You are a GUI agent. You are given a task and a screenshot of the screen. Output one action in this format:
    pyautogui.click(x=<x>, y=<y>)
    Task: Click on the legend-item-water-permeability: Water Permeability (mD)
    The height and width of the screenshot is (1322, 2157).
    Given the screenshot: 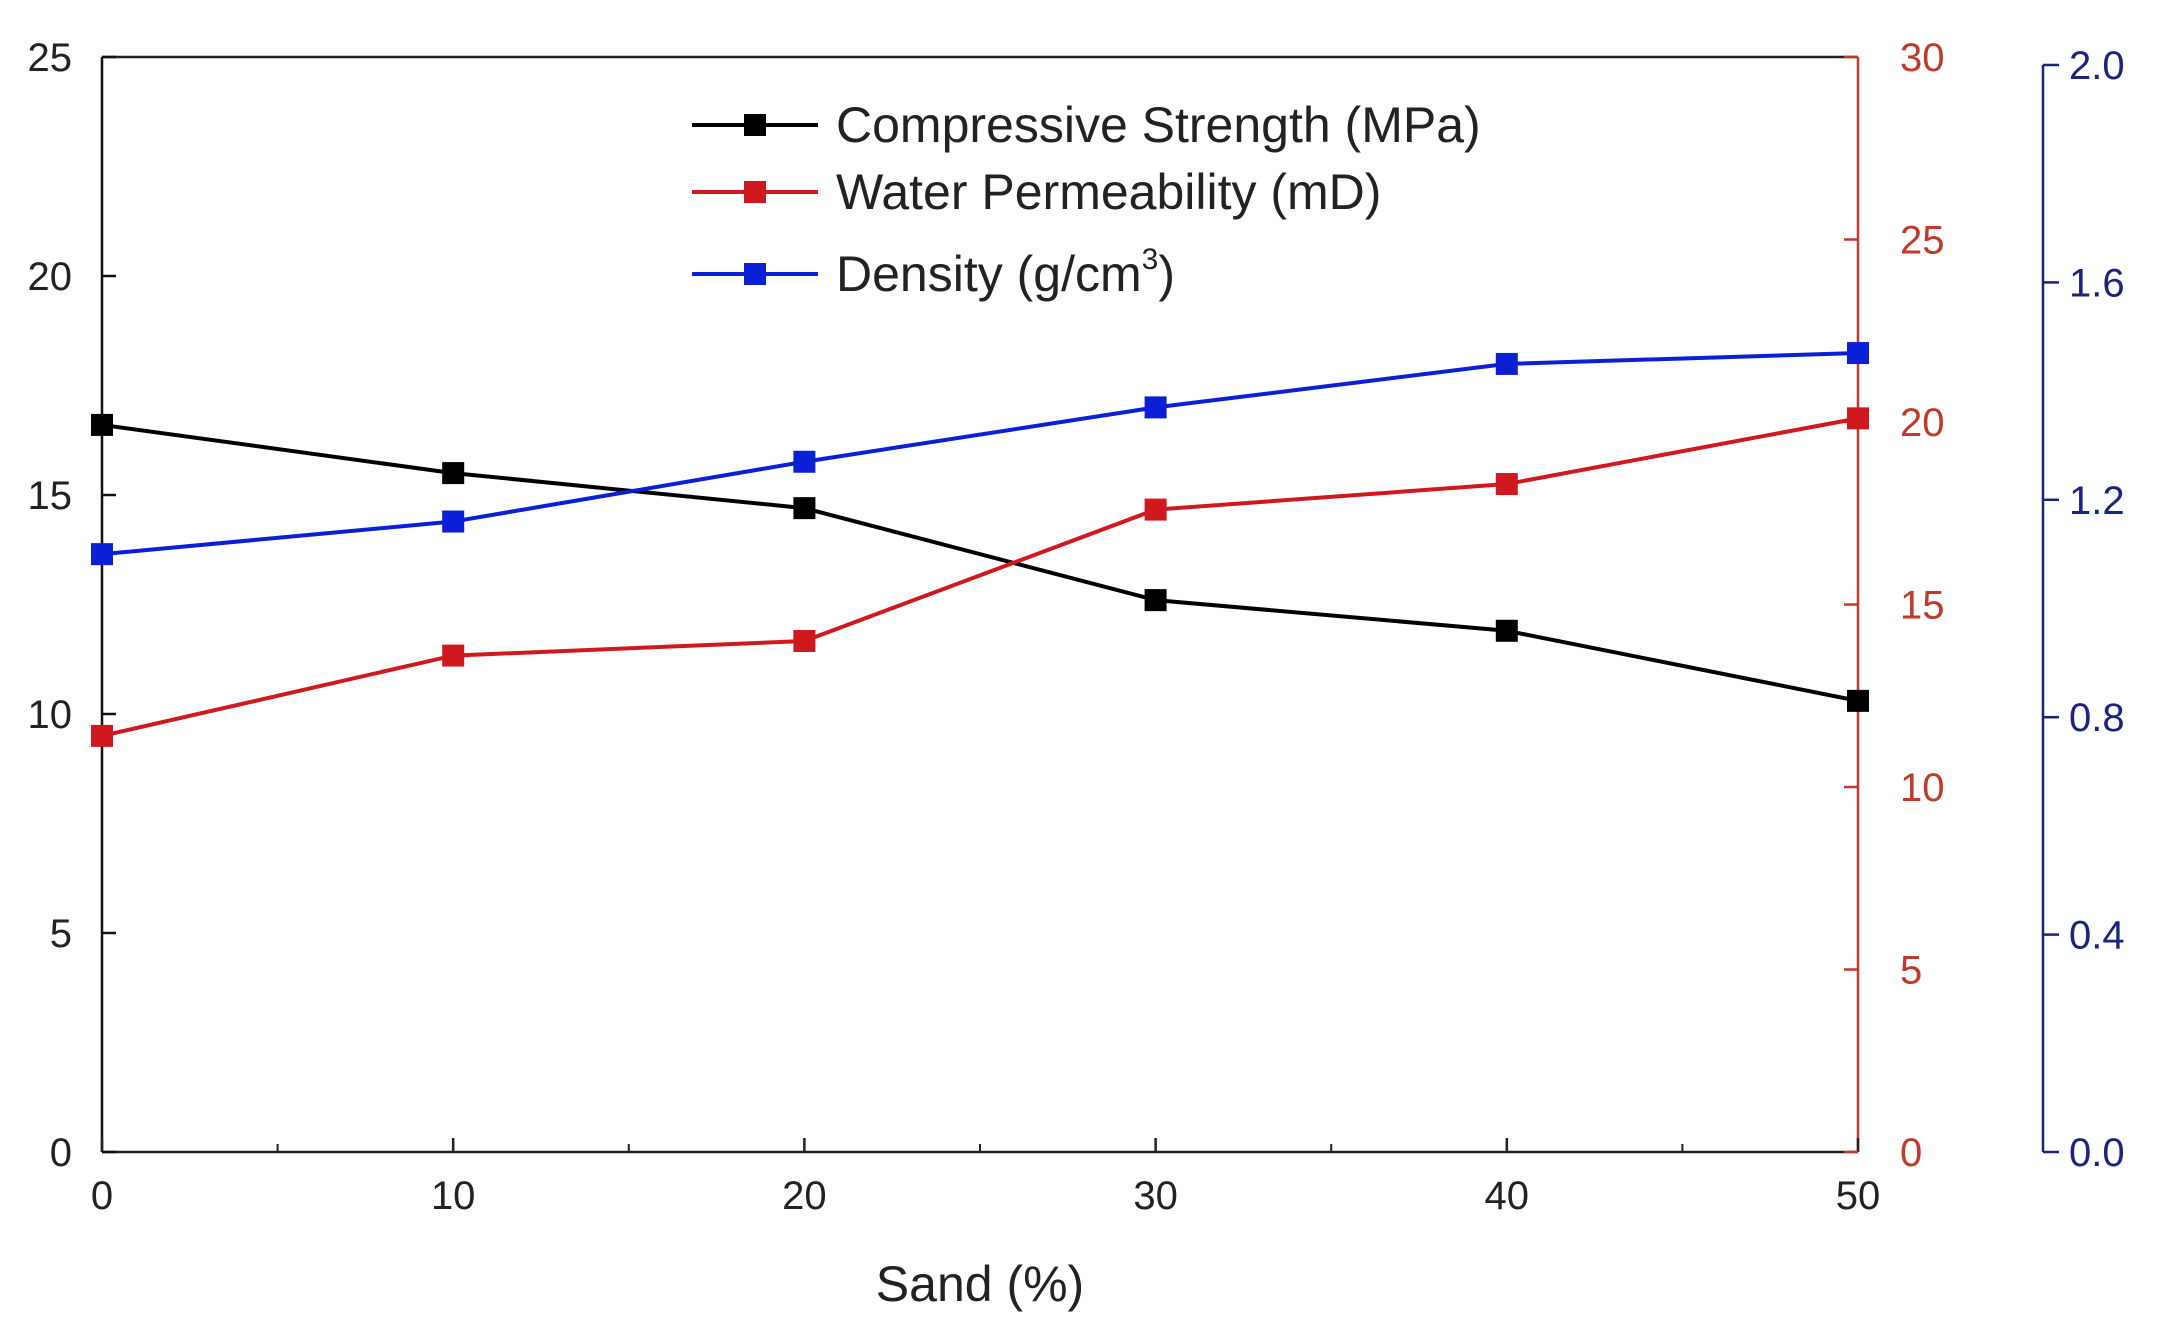 What is the action you would take?
    pyautogui.click(x=1036, y=192)
    